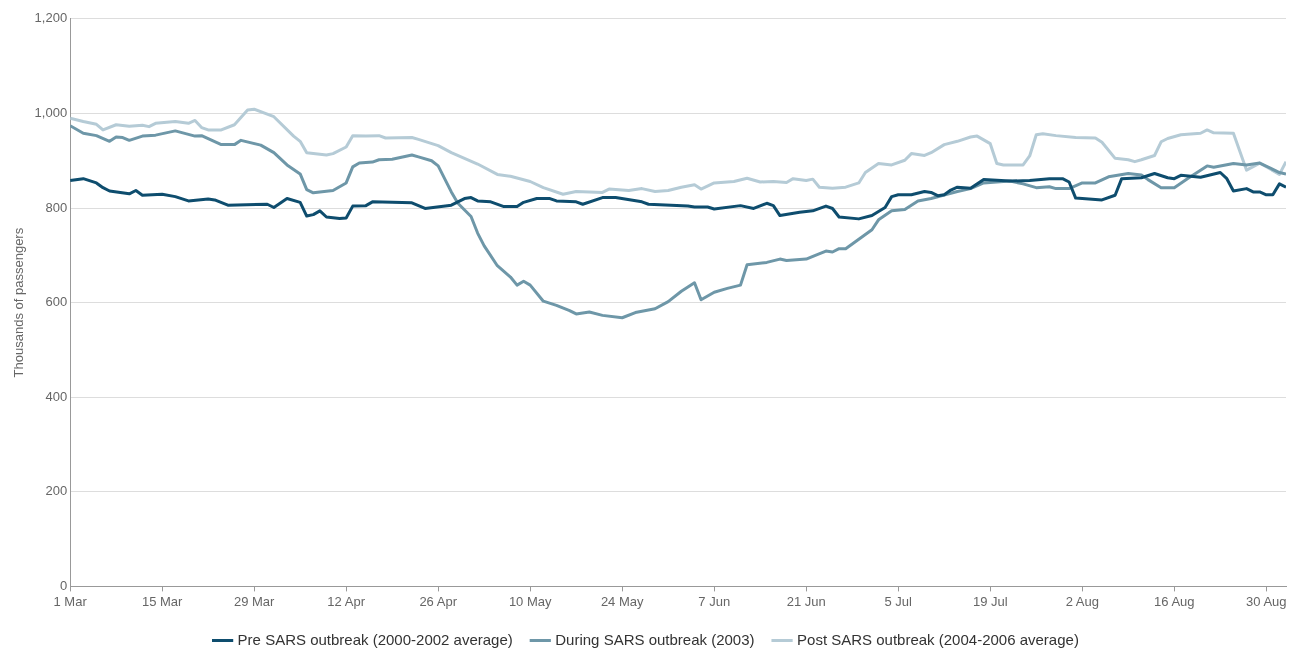  I want to click on y-tick-label: 600, so click(56, 302).